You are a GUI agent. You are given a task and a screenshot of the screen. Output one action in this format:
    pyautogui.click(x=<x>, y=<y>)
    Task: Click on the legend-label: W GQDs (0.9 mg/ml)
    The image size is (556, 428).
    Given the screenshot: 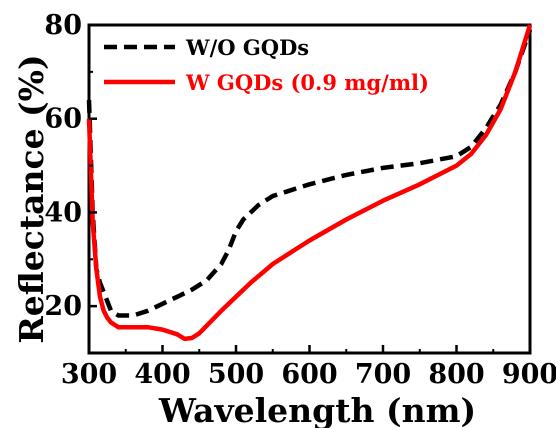 What is the action you would take?
    pyautogui.click(x=307, y=82)
    